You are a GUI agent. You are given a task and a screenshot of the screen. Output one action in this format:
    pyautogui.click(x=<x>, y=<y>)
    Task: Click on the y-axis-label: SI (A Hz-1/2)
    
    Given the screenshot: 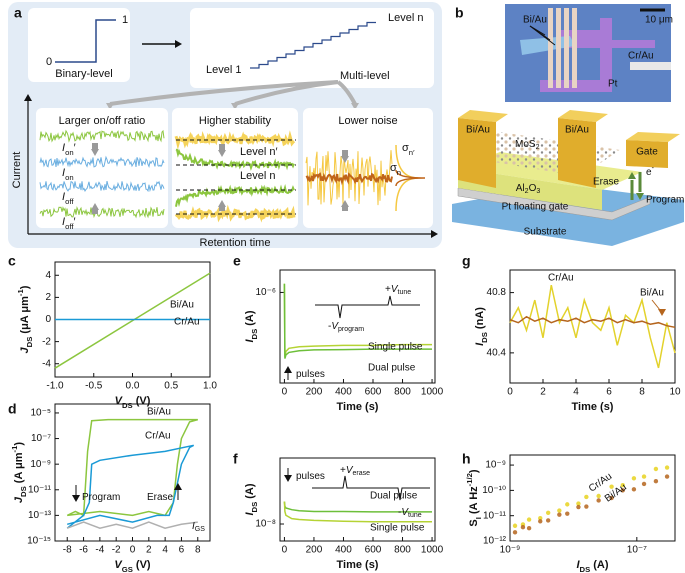 What is the action you would take?
    pyautogui.click(x=474, y=498)
    